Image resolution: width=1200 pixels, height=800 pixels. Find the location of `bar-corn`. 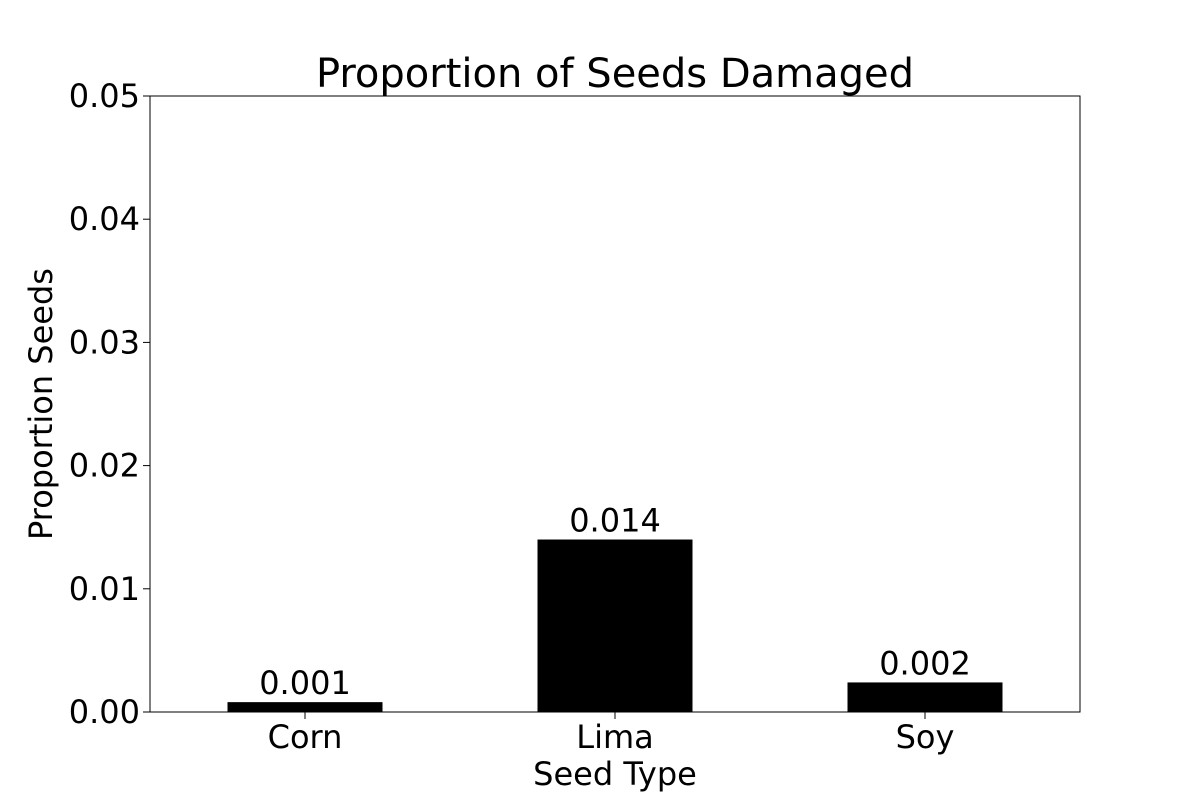

bar-corn is located at coordinates (305, 707).